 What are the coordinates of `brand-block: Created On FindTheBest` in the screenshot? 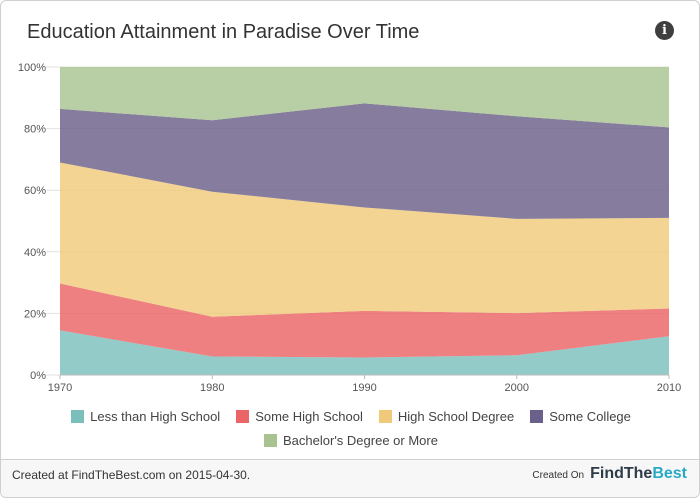 It's located at (609, 474).